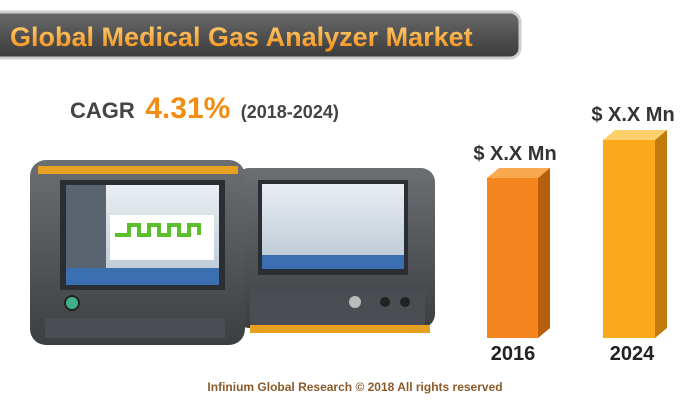  What do you see at coordinates (632, 354) in the screenshot?
I see `bar-year: 2024` at bounding box center [632, 354].